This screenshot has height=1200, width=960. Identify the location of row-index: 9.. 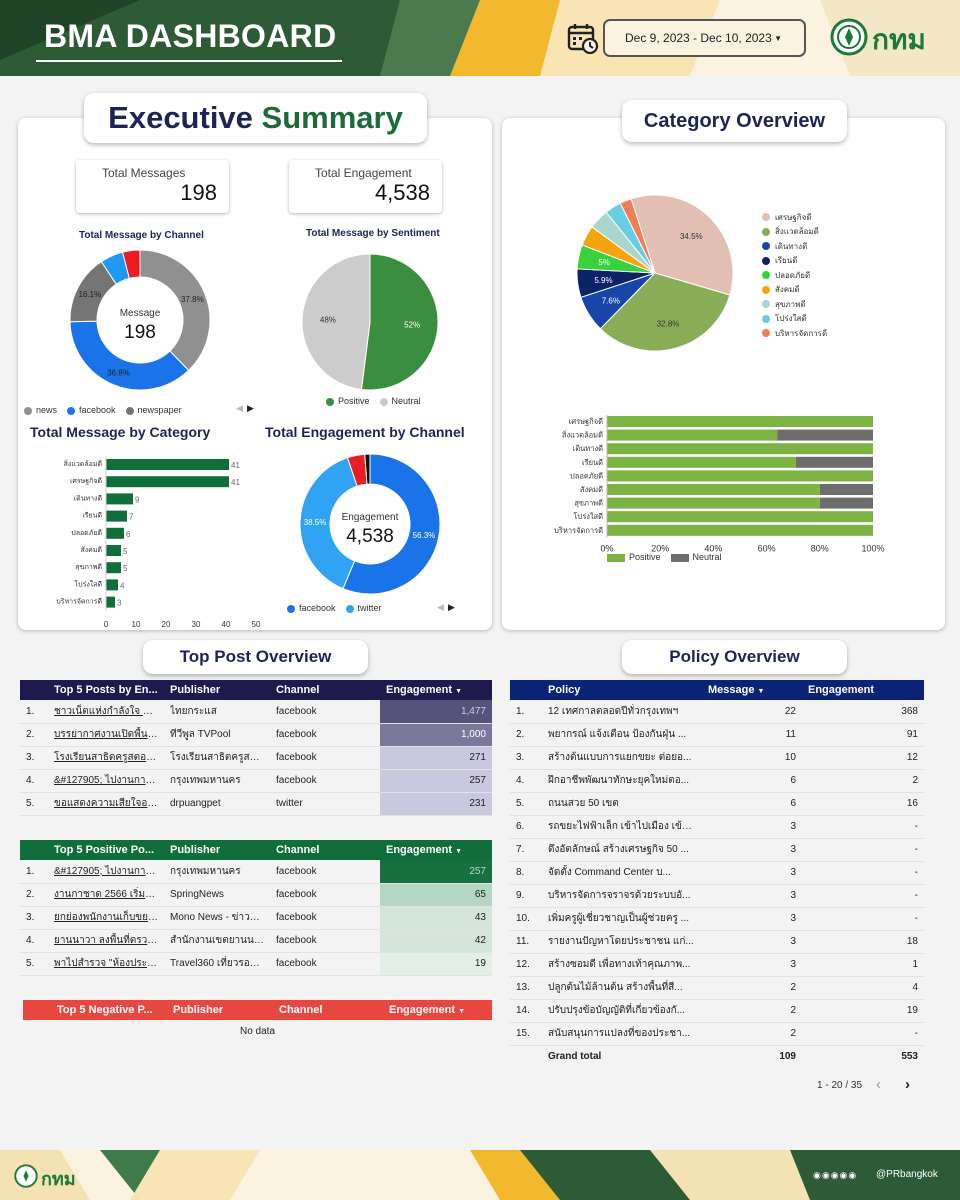
(526, 896).